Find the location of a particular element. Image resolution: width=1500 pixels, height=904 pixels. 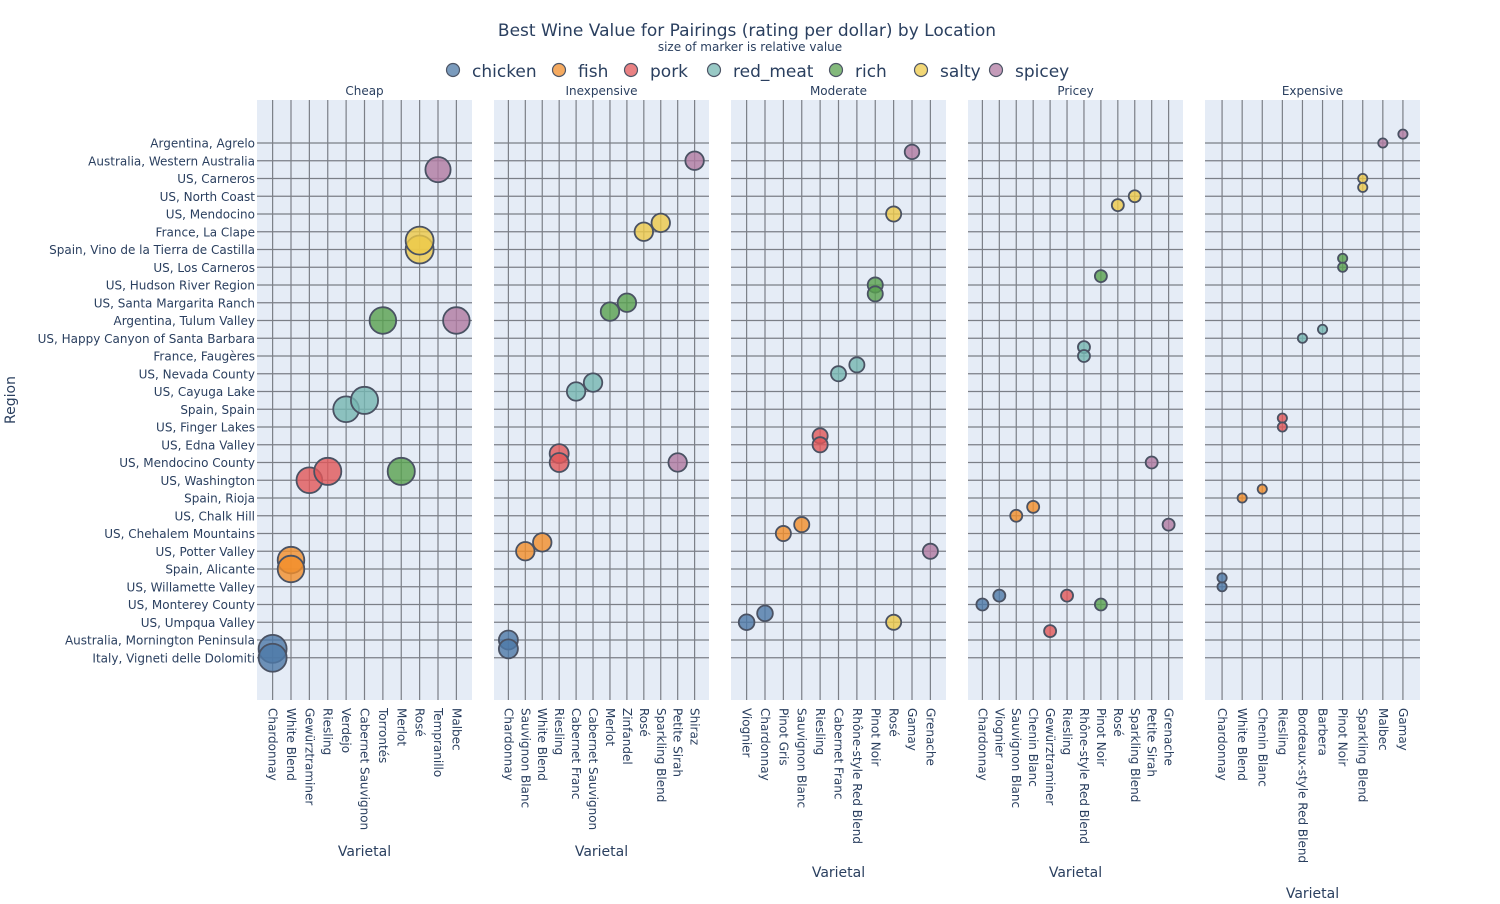

marker-pork-gewurztraminer is located at coordinates (1050, 631).